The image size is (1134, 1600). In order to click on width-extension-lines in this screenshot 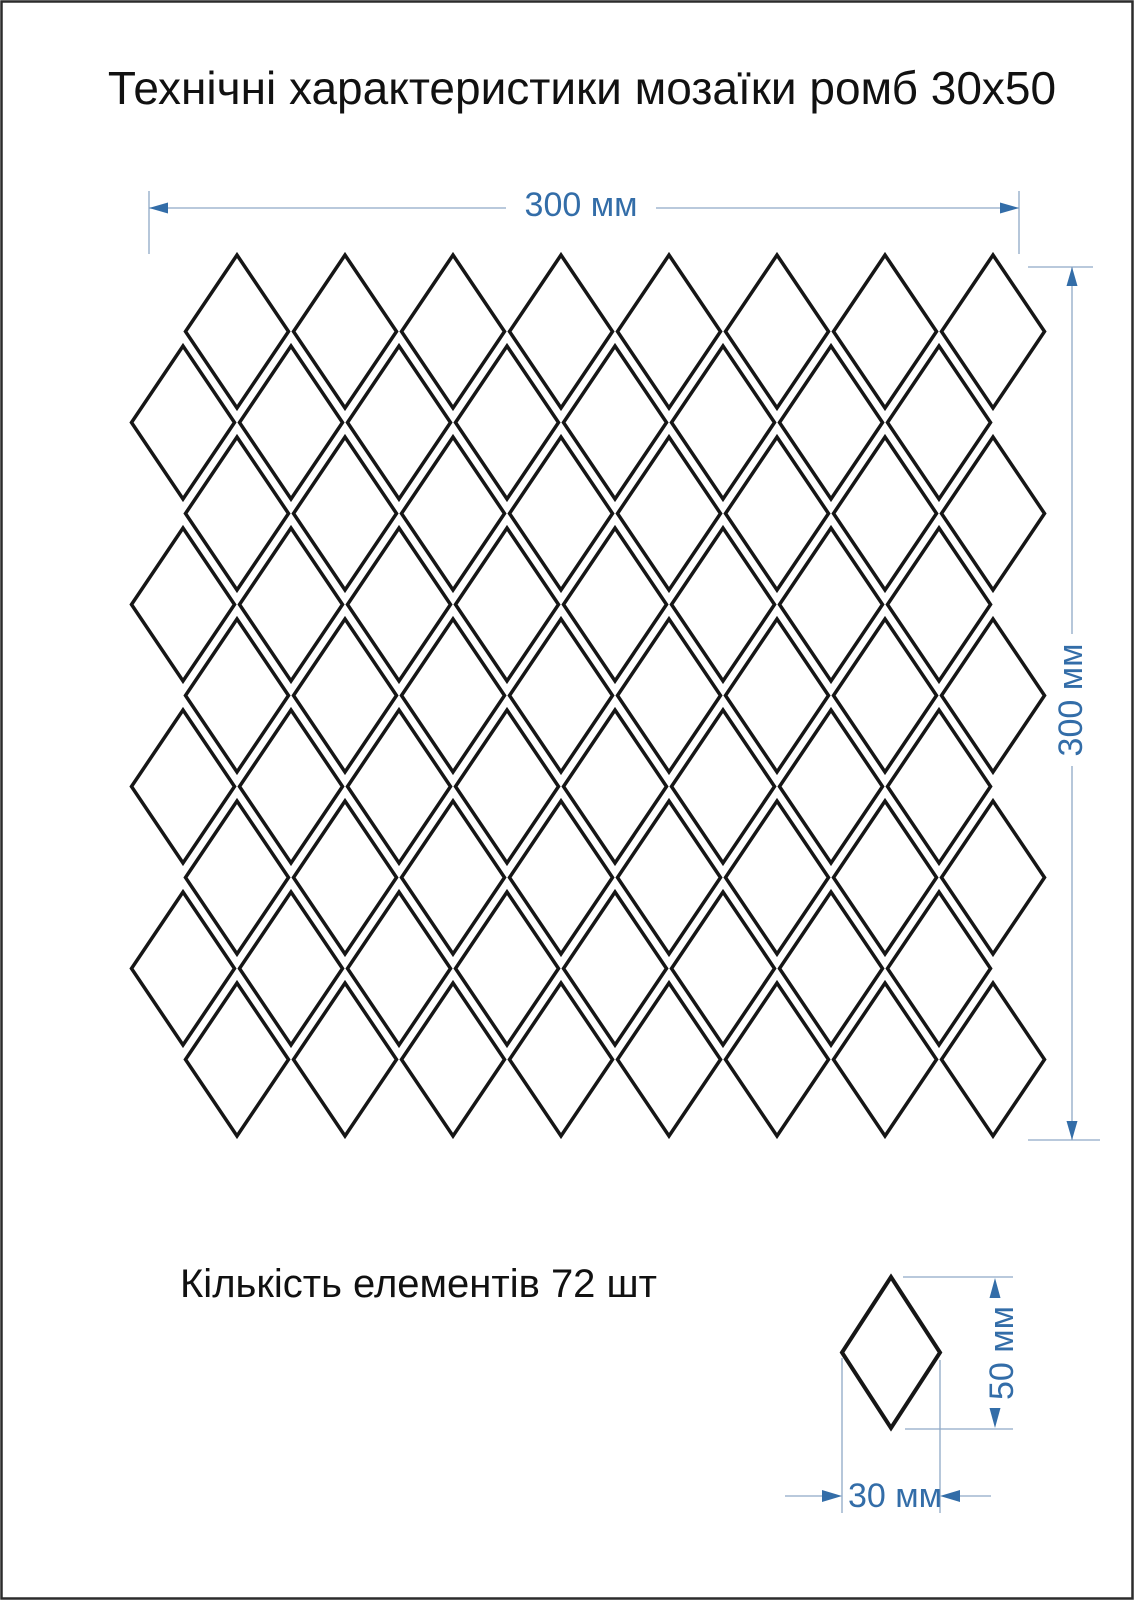, I will do `click(584, 222)`.